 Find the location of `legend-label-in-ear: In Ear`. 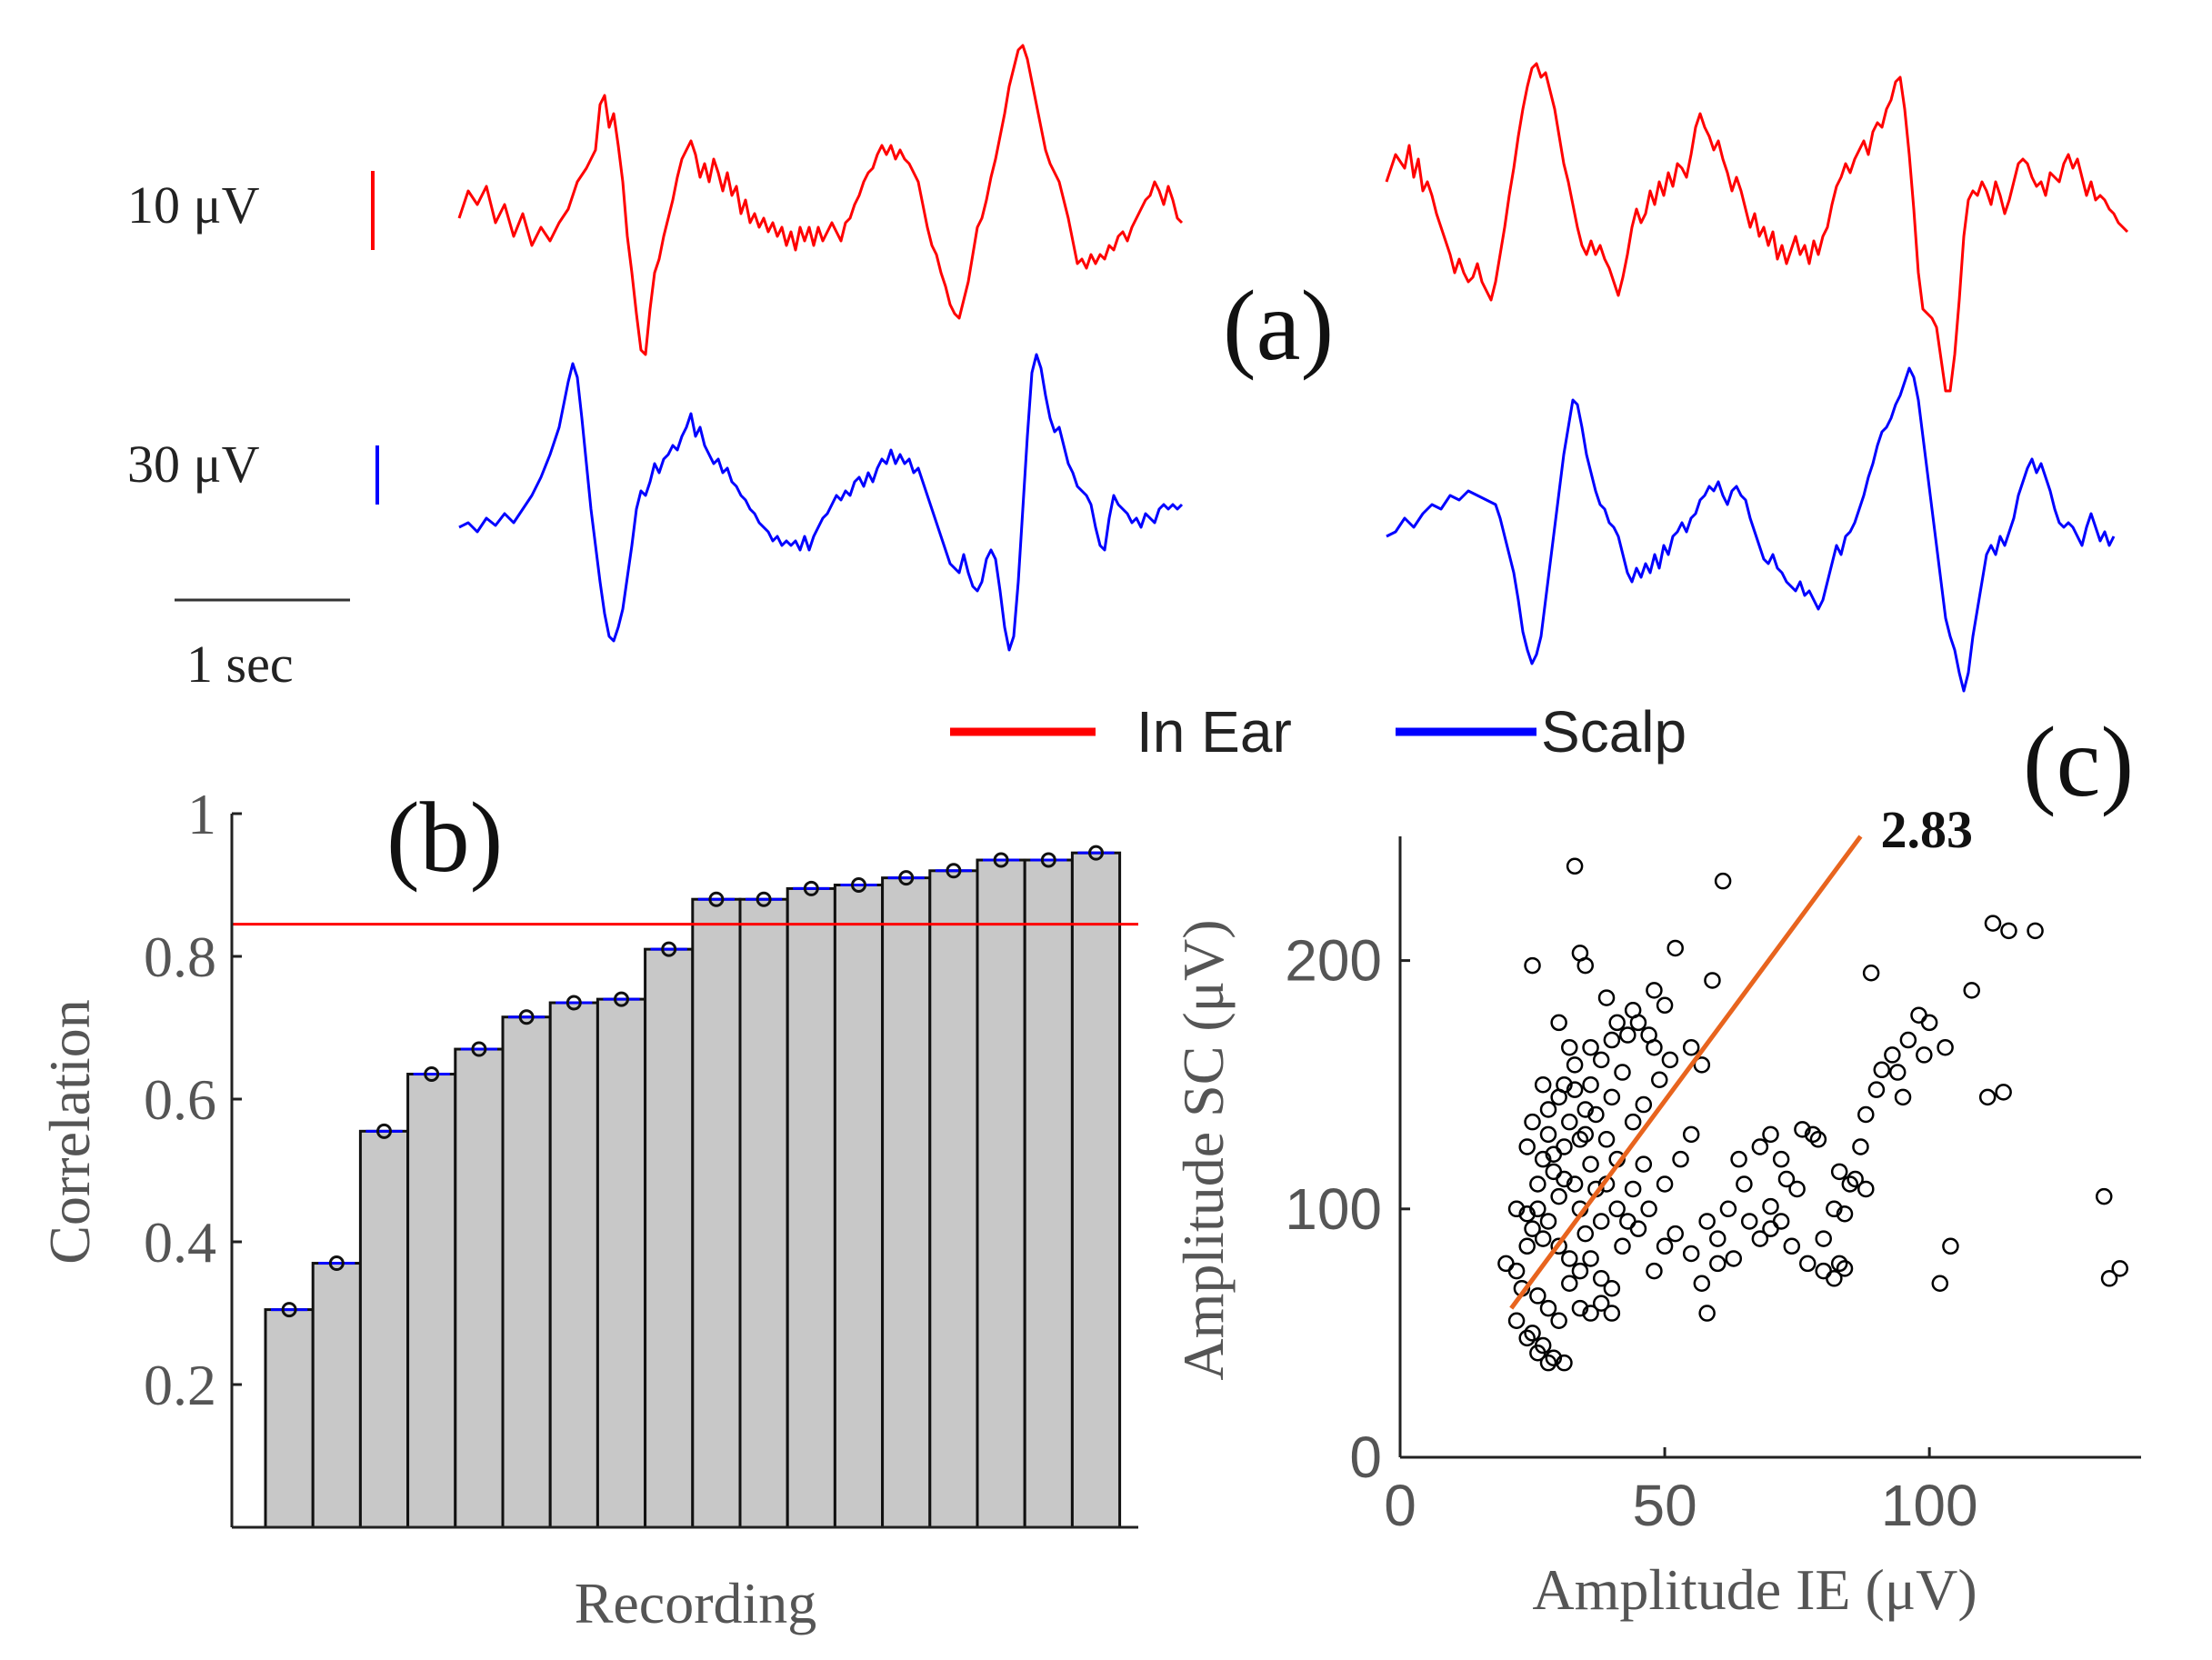

legend-label-in-ear: In Ear is located at coordinates (1214, 732).